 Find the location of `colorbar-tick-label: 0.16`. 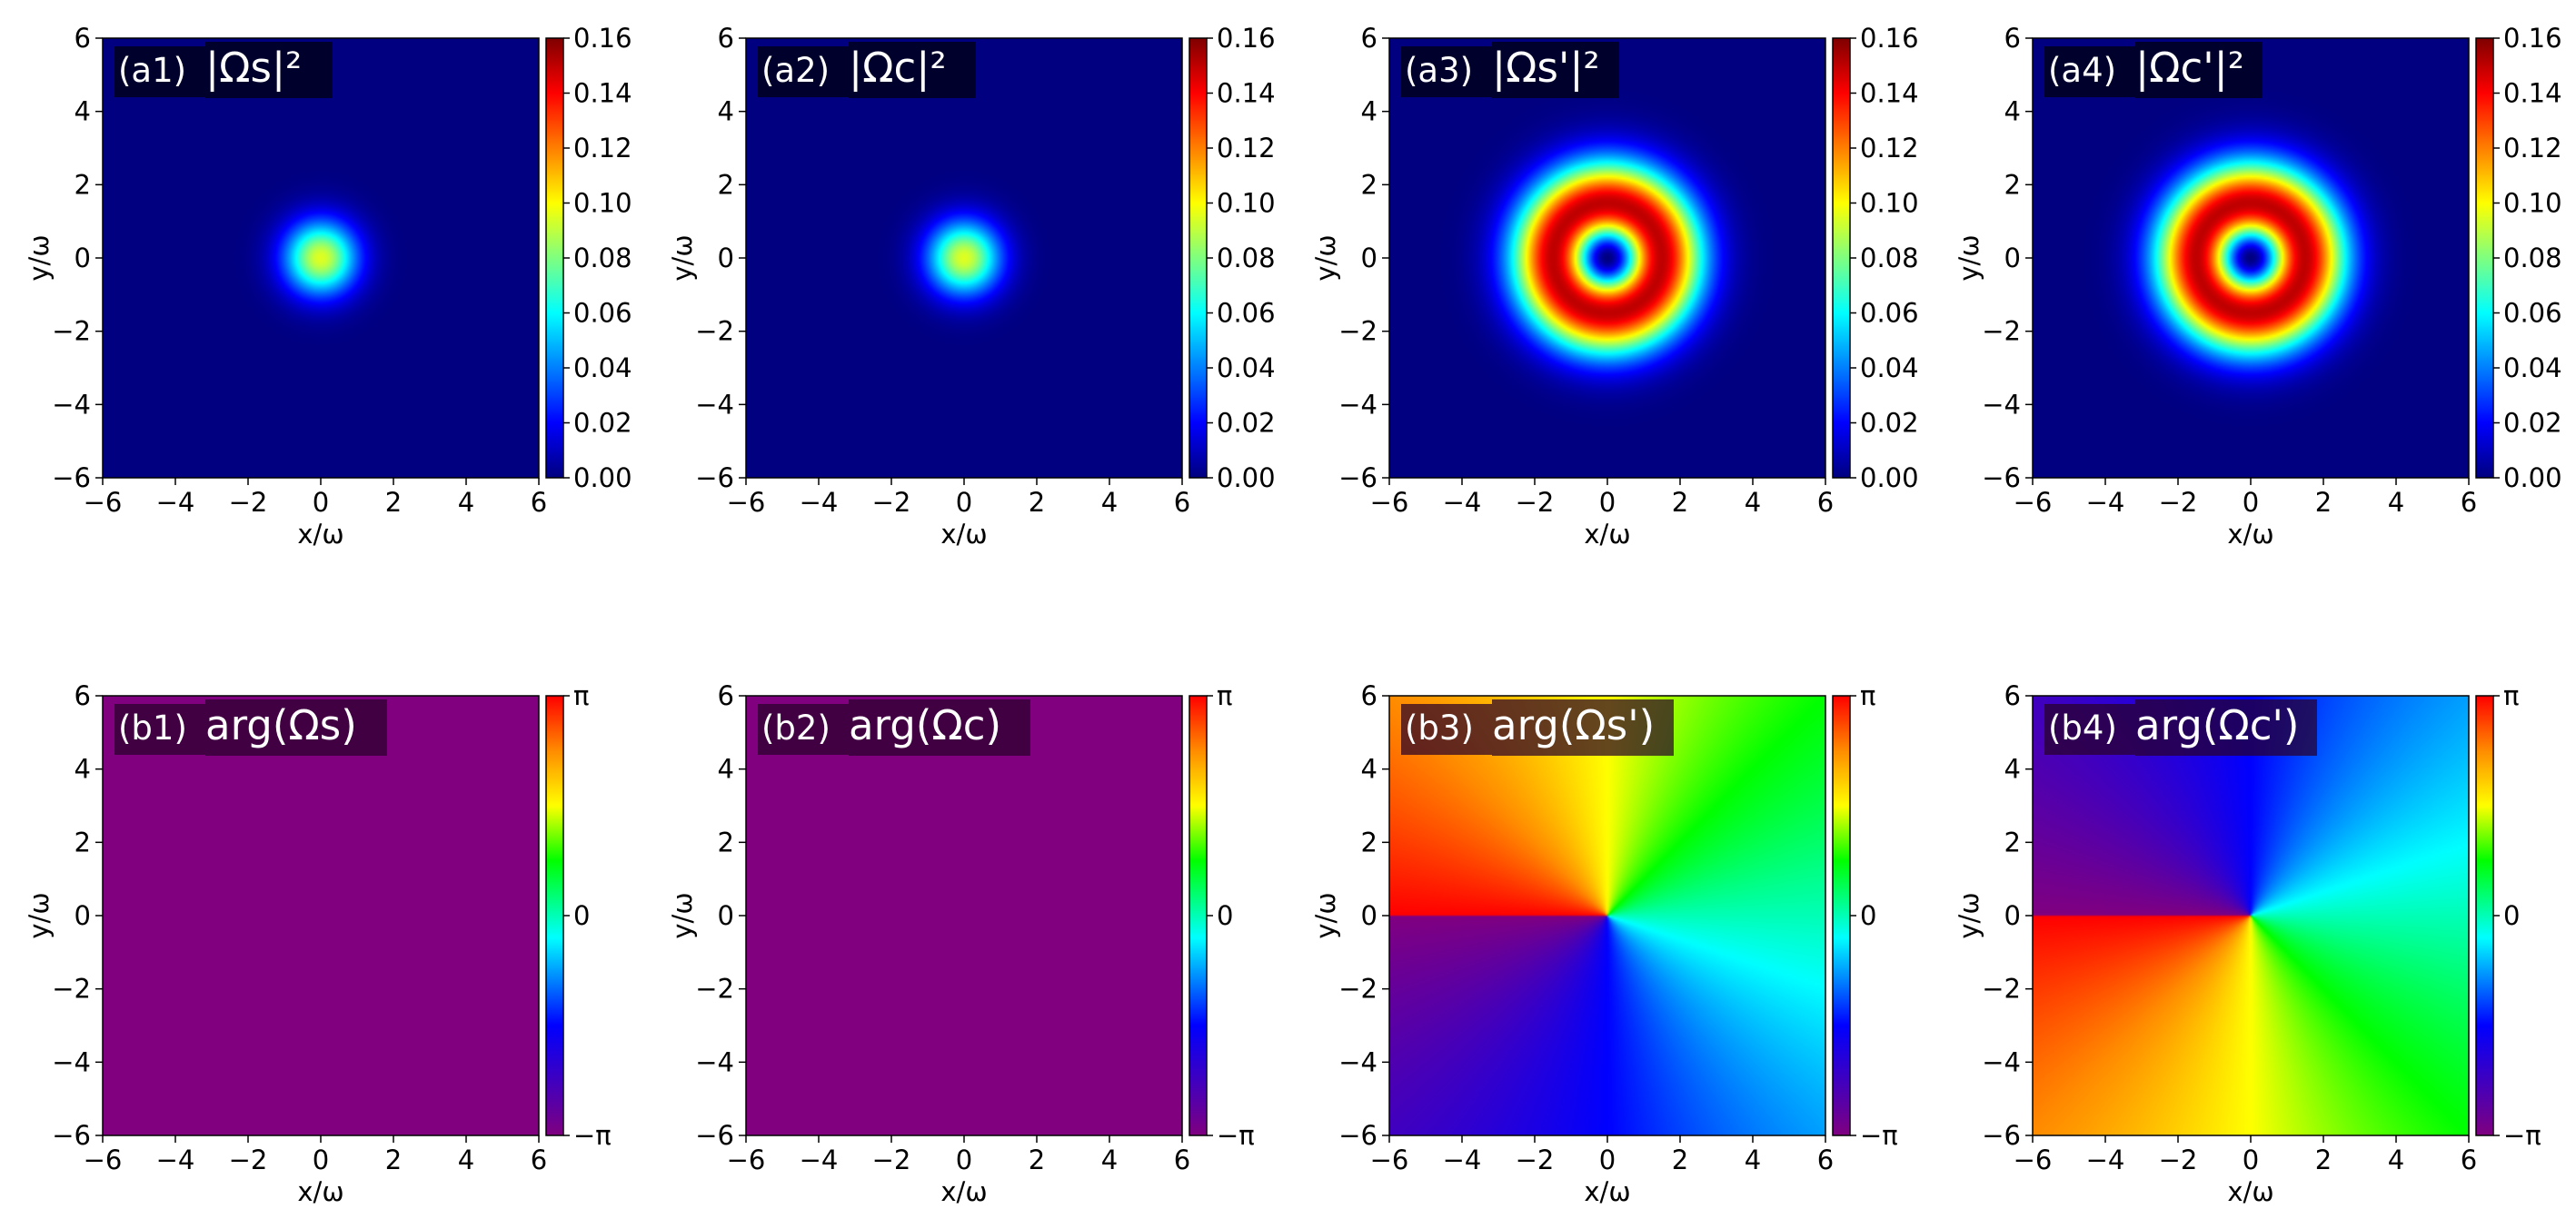

colorbar-tick-label: 0.16 is located at coordinates (2533, 39).